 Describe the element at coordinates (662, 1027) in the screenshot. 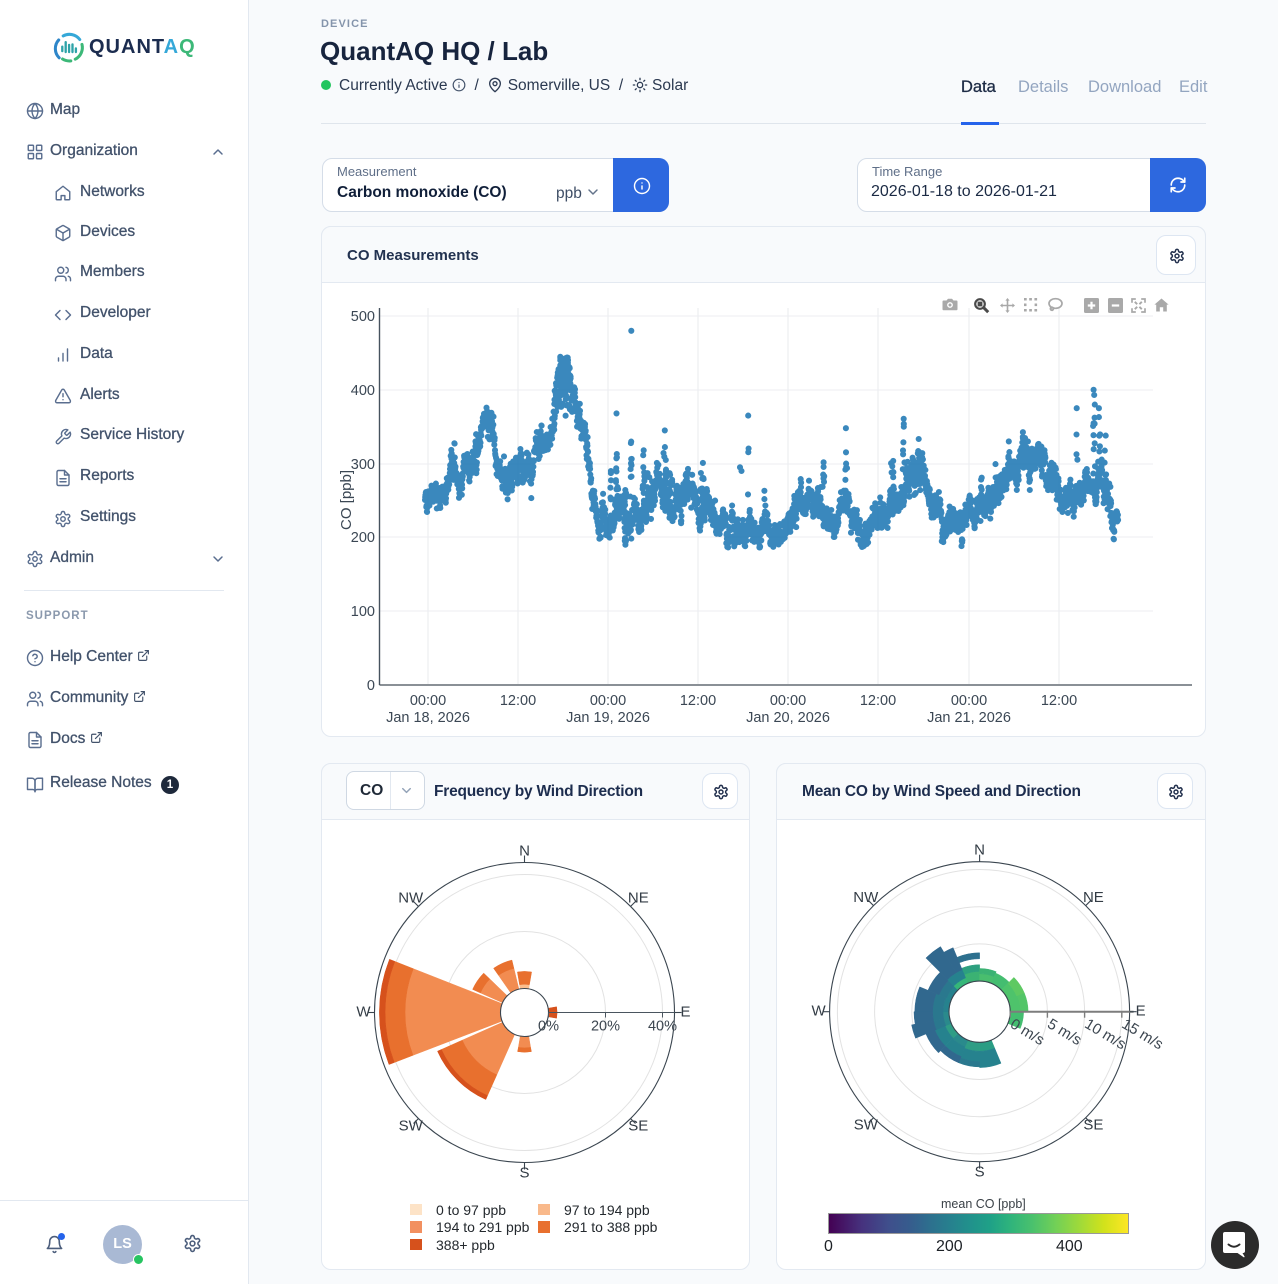

I see `svg-text: 40%` at that location.